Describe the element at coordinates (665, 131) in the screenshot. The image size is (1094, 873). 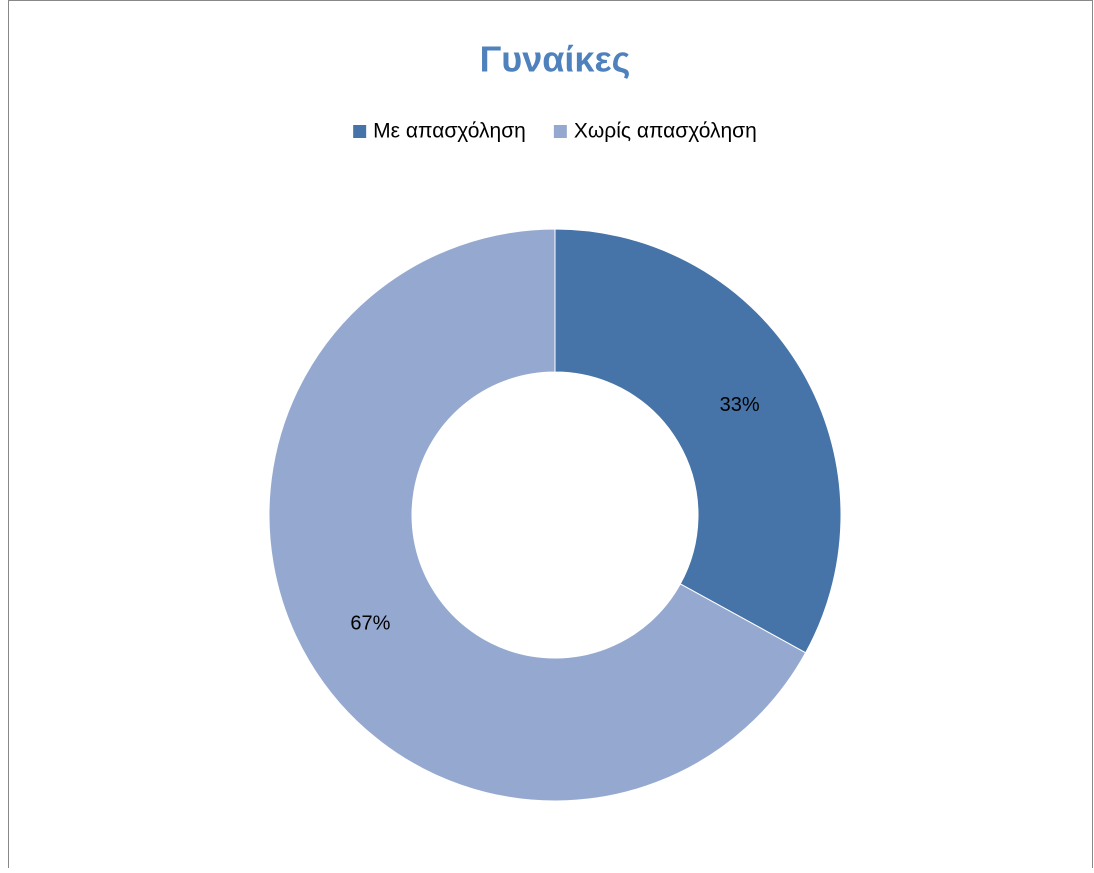
I see `legend-label: Χωρίς απασχόληση` at that location.